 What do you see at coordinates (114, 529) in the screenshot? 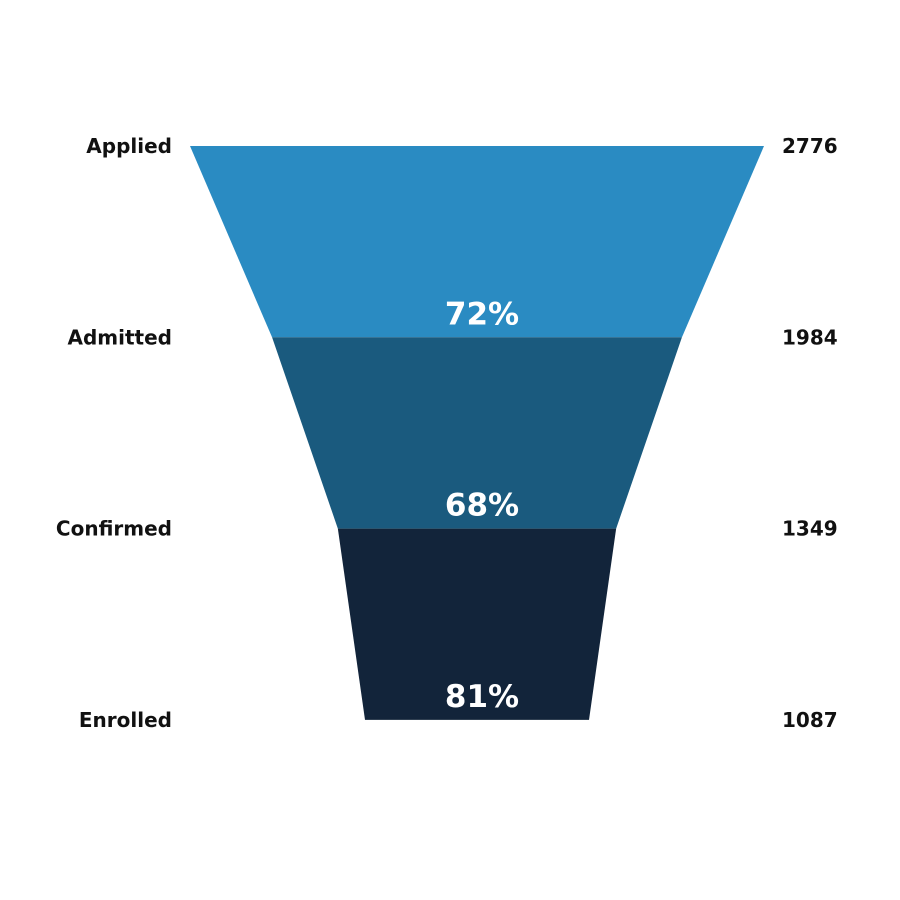
I see `stage-label: Confirmed` at bounding box center [114, 529].